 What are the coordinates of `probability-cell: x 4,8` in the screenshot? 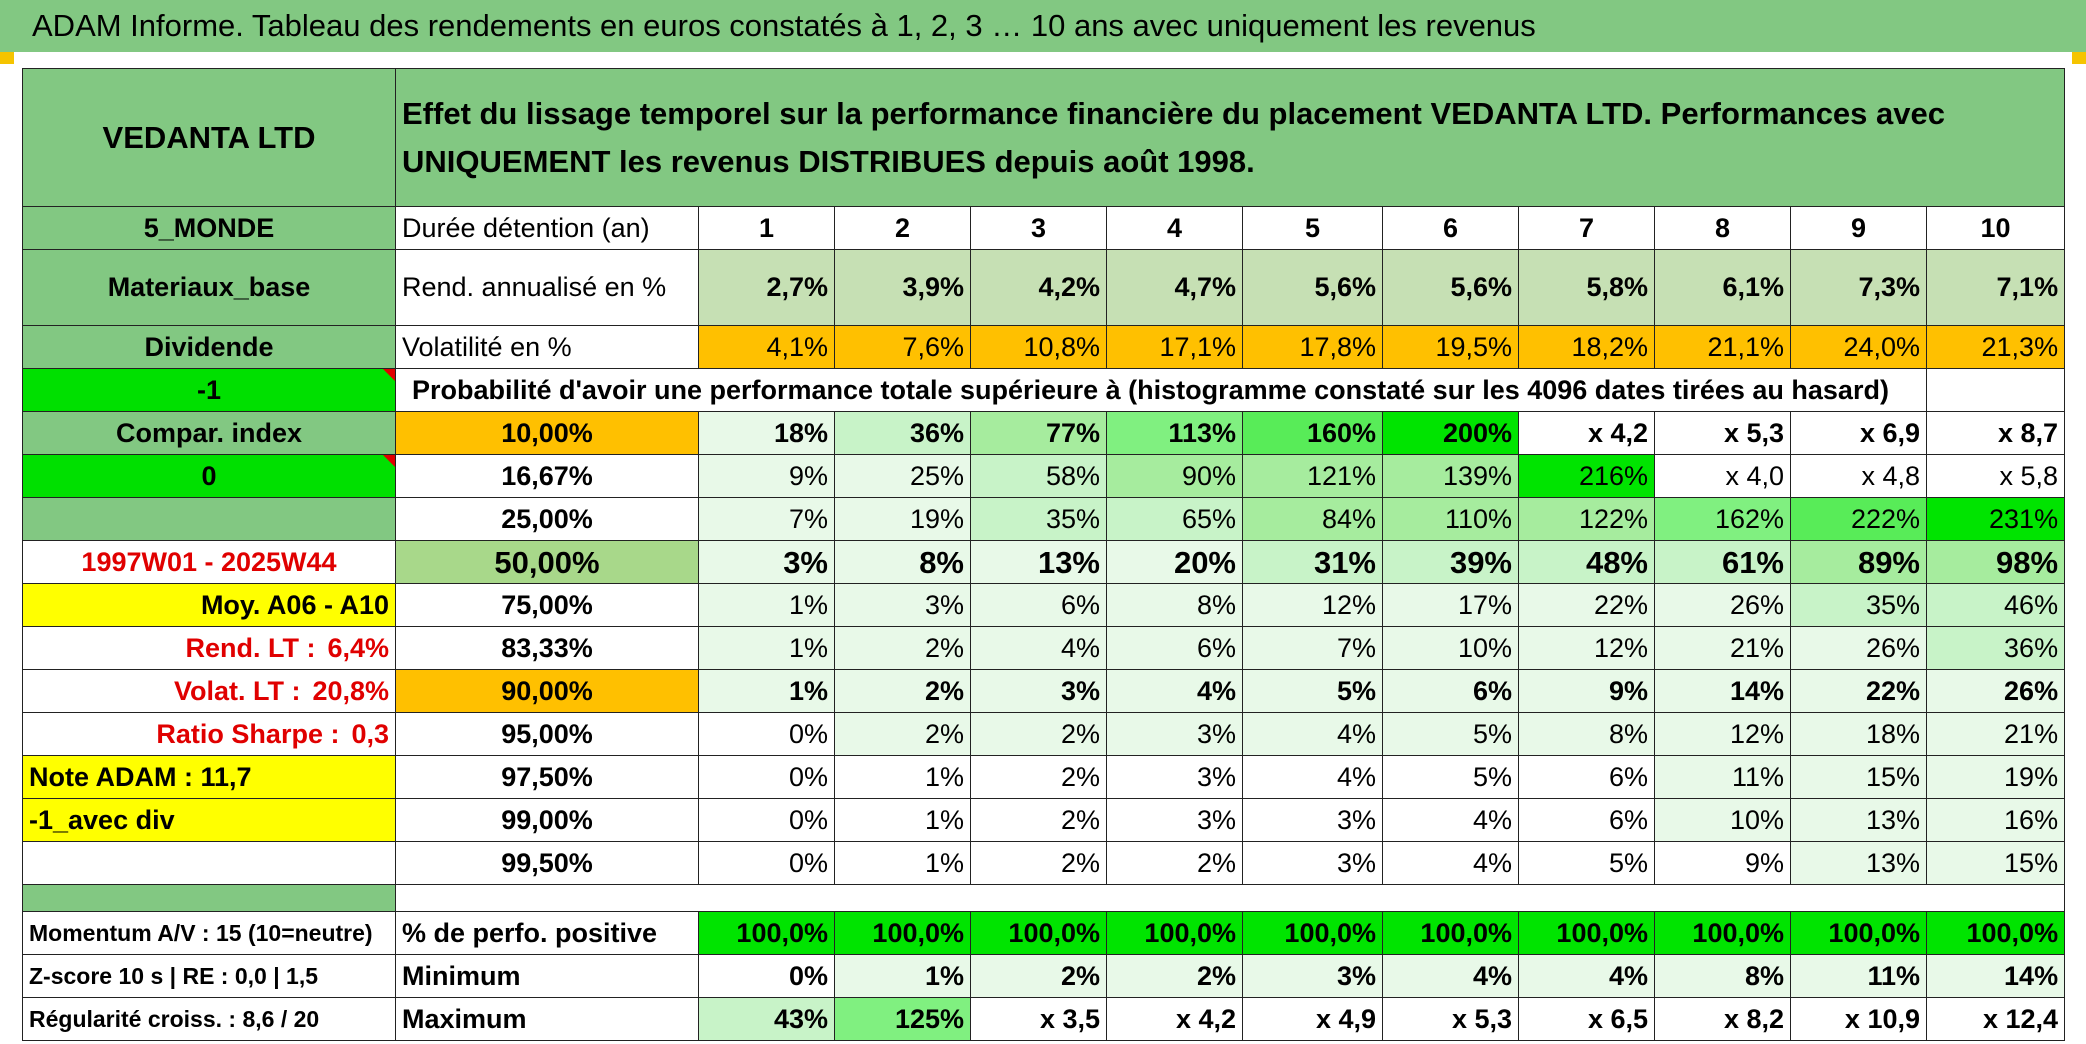 It's located at (1858, 476).